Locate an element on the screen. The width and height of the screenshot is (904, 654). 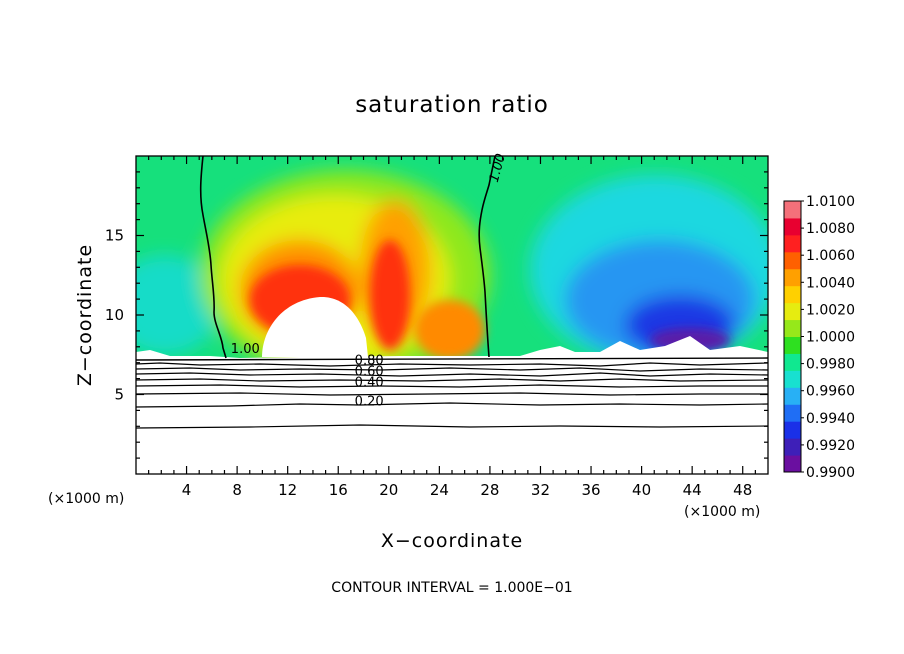
colorbar-label: 0.9920 is located at coordinates (830, 446).